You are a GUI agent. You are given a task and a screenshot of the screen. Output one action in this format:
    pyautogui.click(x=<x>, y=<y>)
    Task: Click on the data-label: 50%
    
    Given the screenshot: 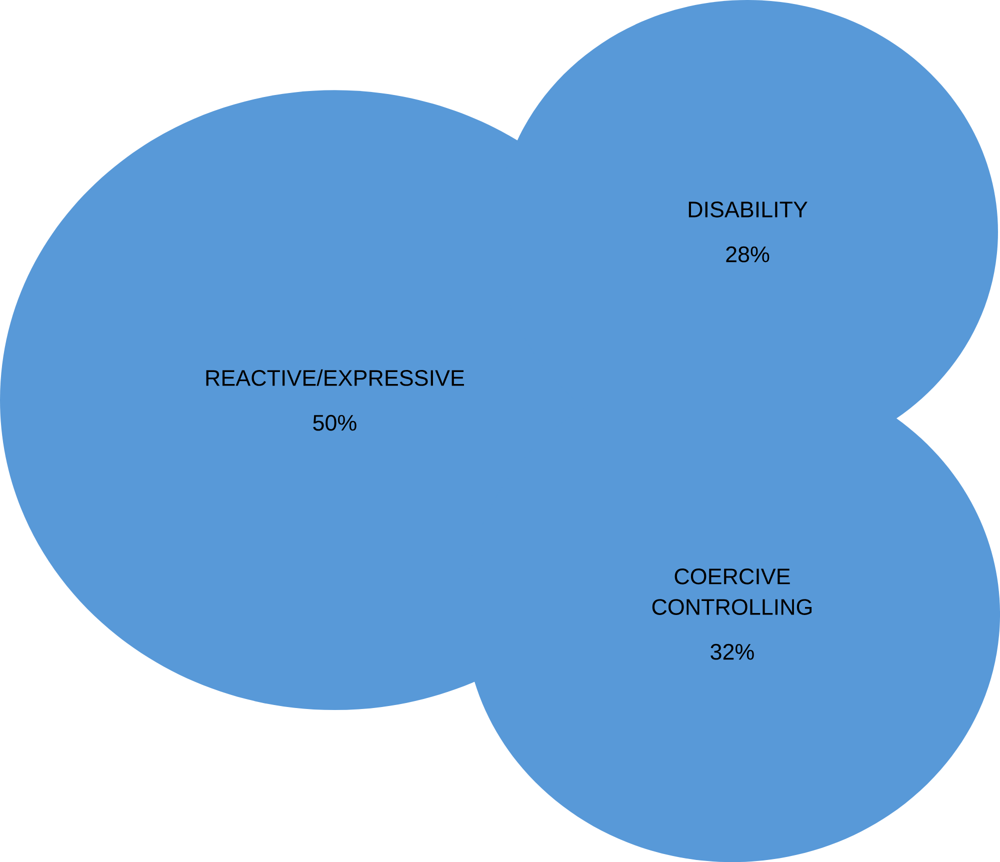 What is the action you would take?
    pyautogui.click(x=334, y=422)
    